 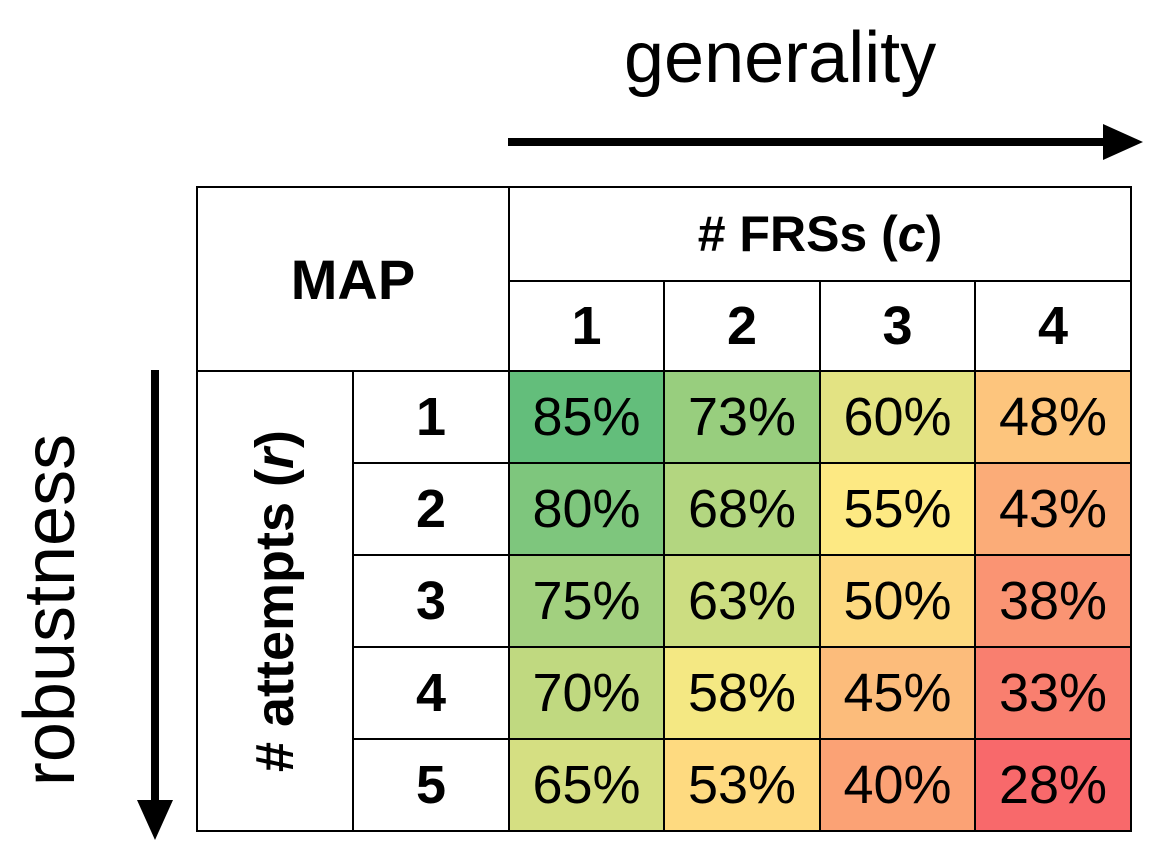 What do you see at coordinates (797, 234) in the screenshot?
I see `column-group-prefix: # FRSs (` at bounding box center [797, 234].